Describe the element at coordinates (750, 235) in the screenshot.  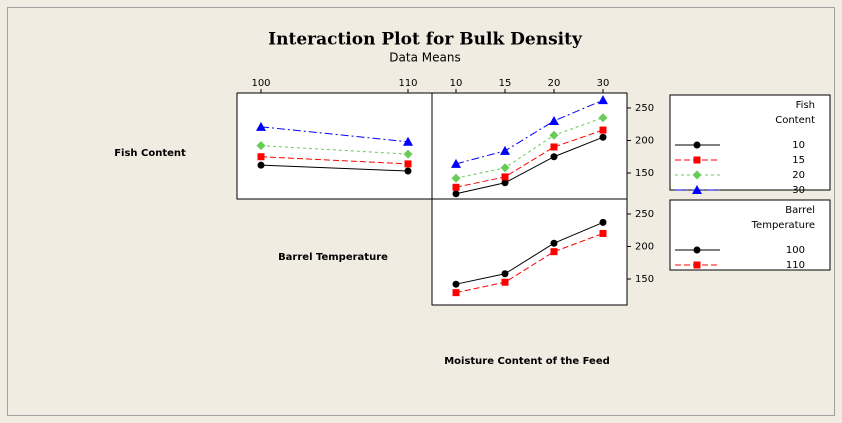
I see `legend` at that location.